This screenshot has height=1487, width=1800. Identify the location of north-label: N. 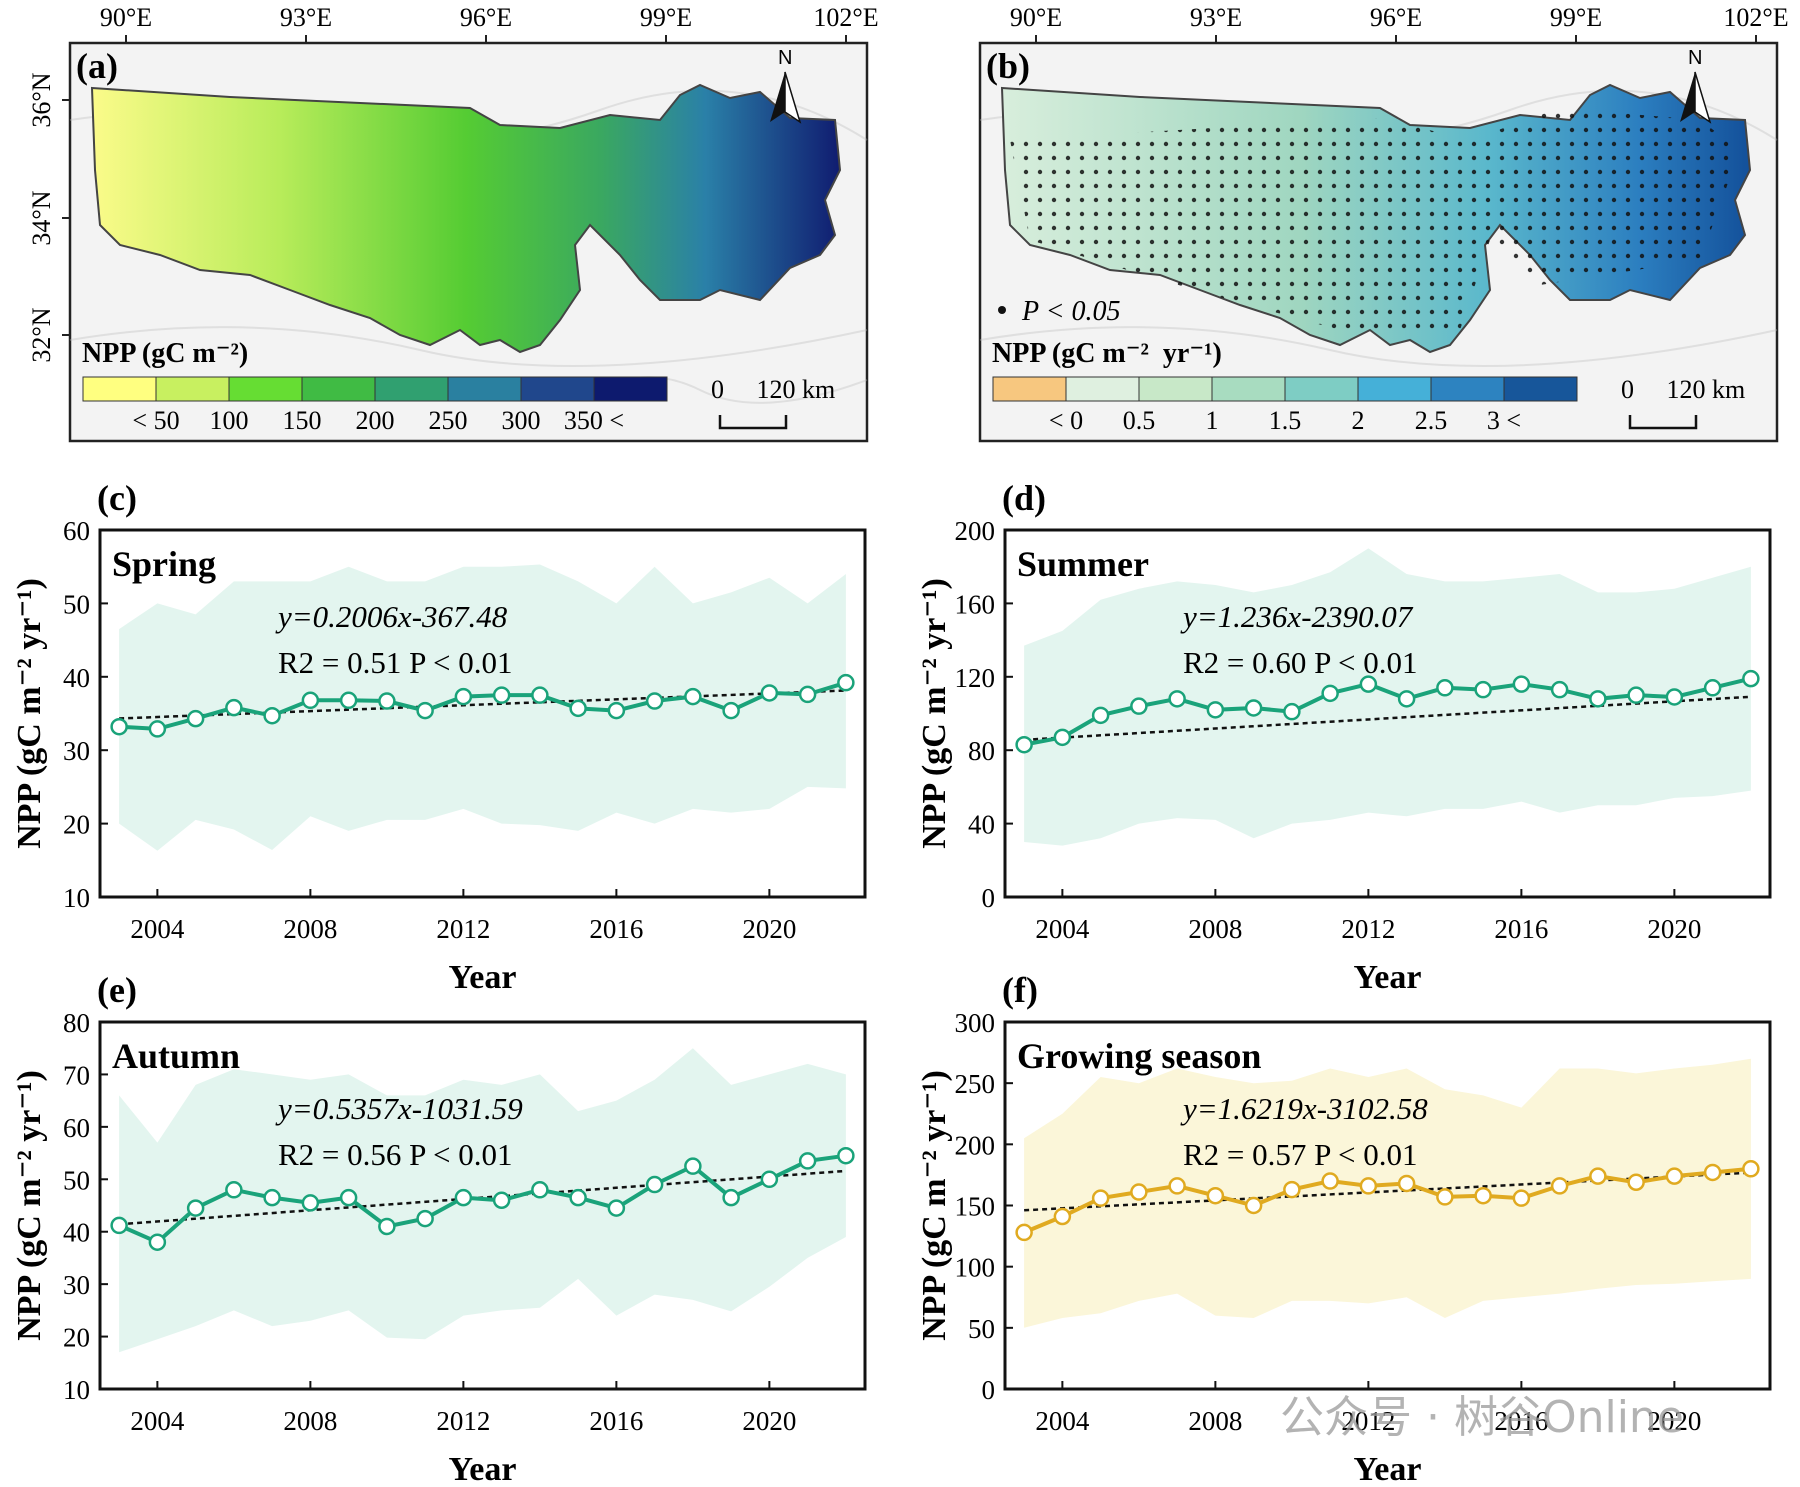
(1695, 58).